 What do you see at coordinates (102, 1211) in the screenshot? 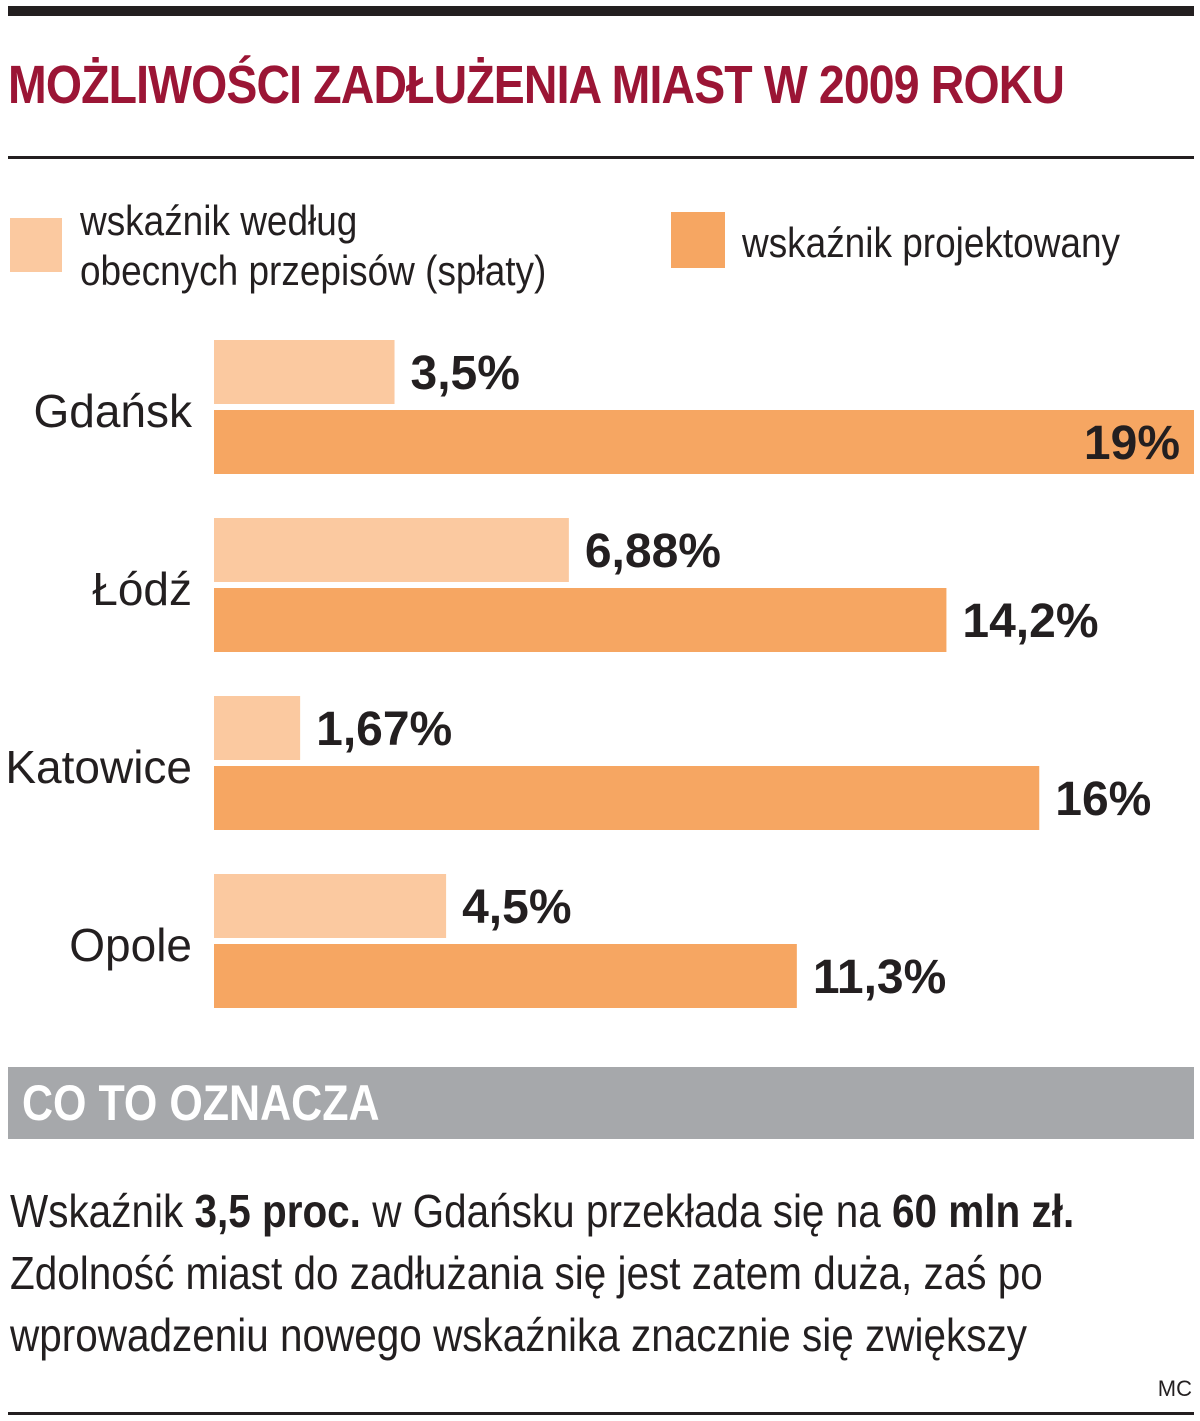
I see `note-line-1-a: Wskaźnik` at bounding box center [102, 1211].